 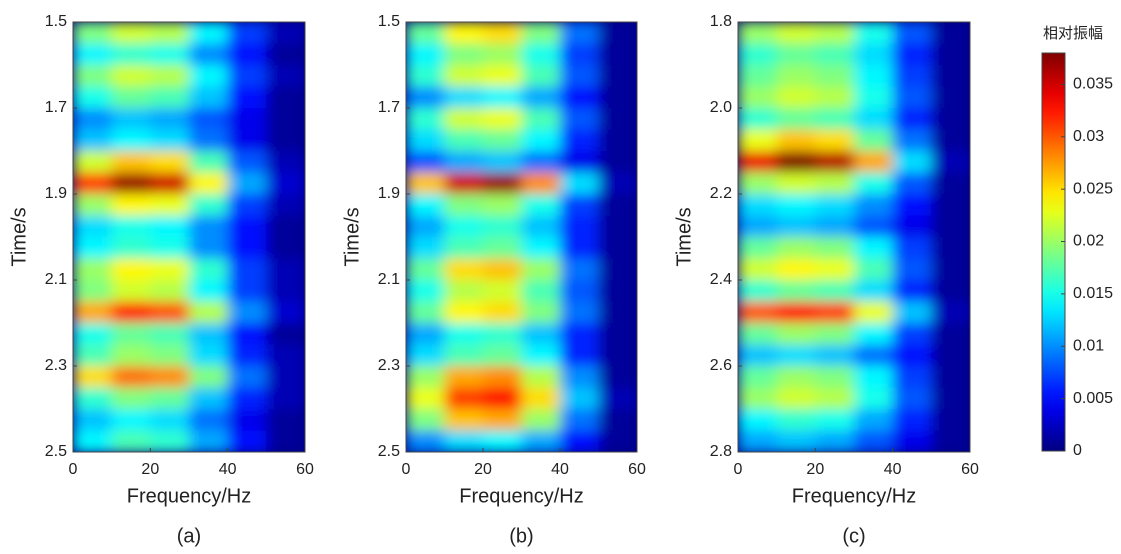 I want to click on colorbar-tick-label: 0.03, so click(x=1088, y=136).